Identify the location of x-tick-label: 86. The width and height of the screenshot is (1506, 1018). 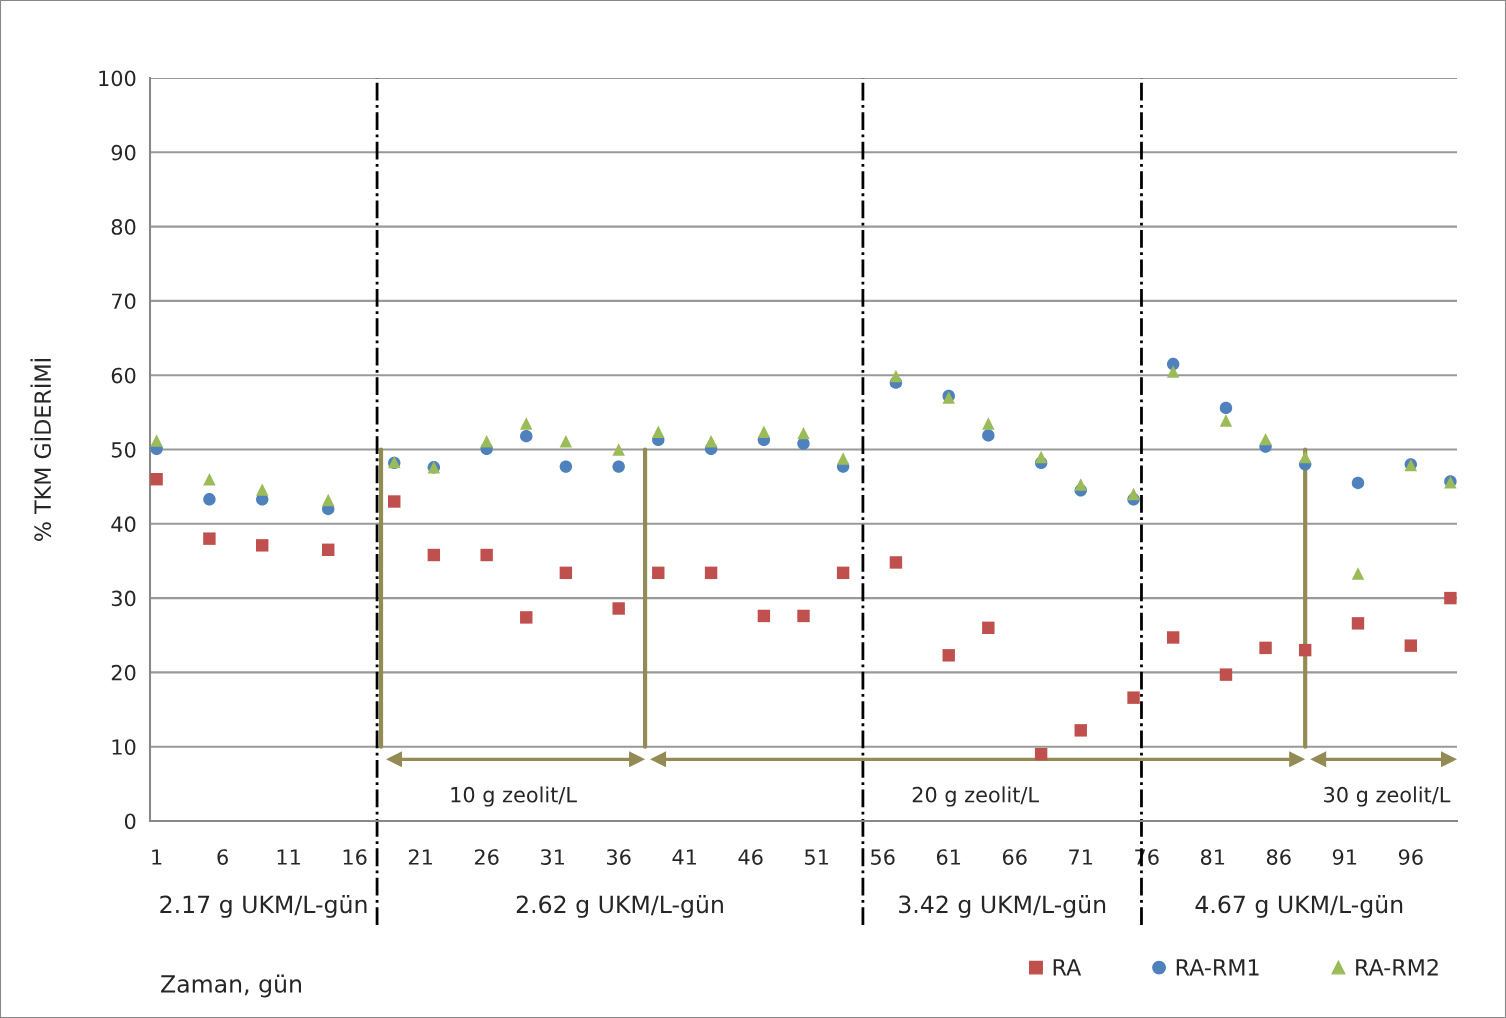
(1278, 857).